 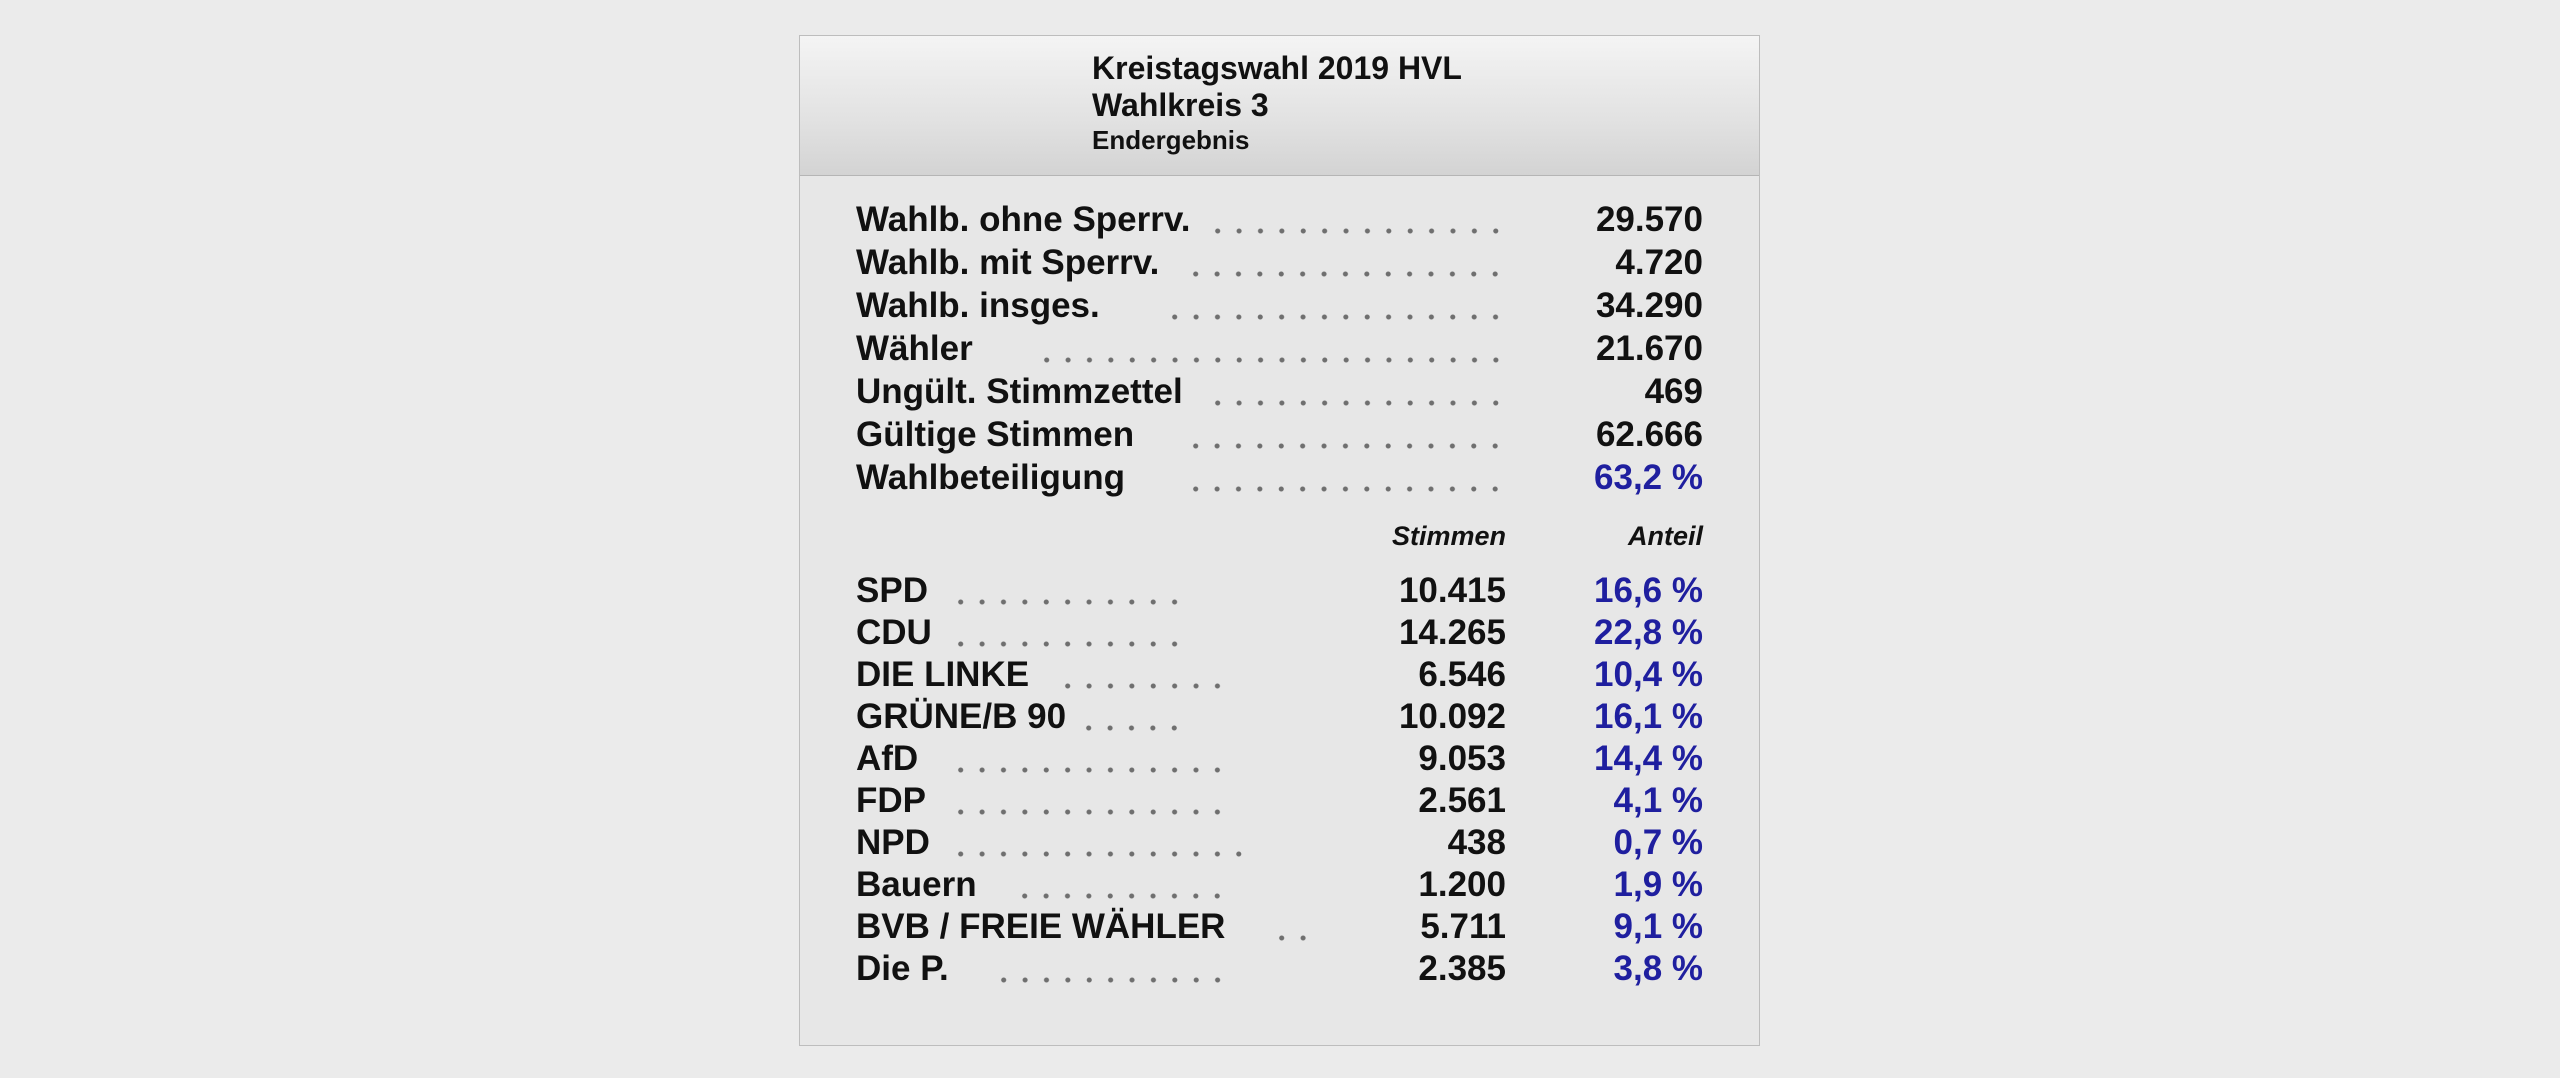 What do you see at coordinates (990, 477) in the screenshot?
I see `summary-label: Wahlbeteiligung` at bounding box center [990, 477].